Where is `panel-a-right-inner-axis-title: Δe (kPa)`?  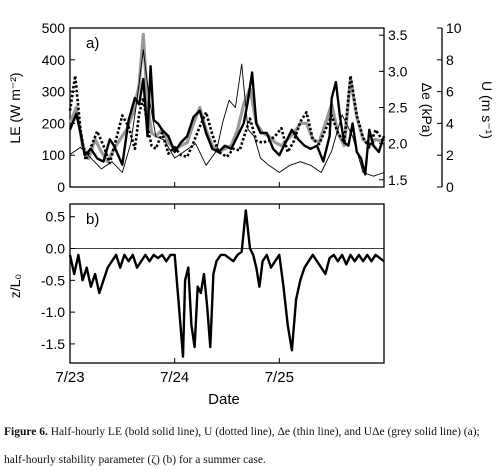 panel-a-right-inner-axis-title: Δe (kPa) is located at coordinates (427, 110).